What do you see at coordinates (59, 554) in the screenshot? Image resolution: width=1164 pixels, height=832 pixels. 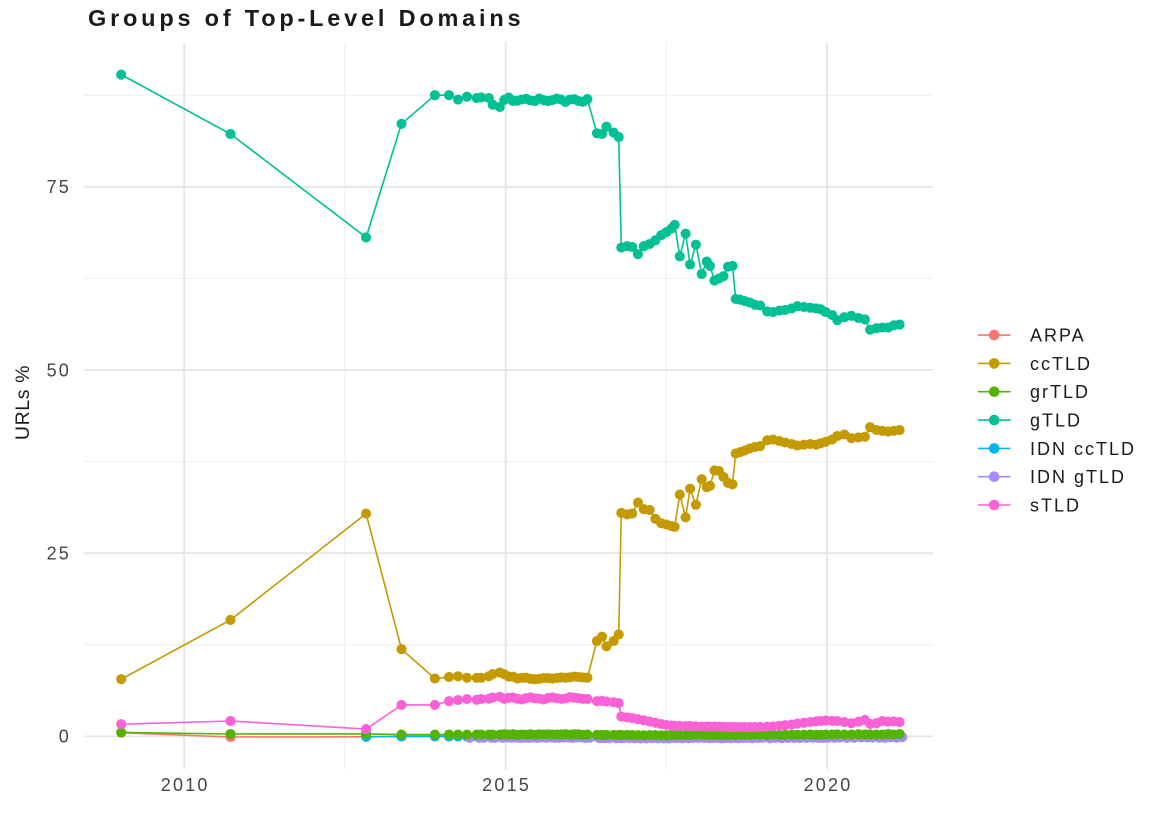 I see `svg-text: 25` at bounding box center [59, 554].